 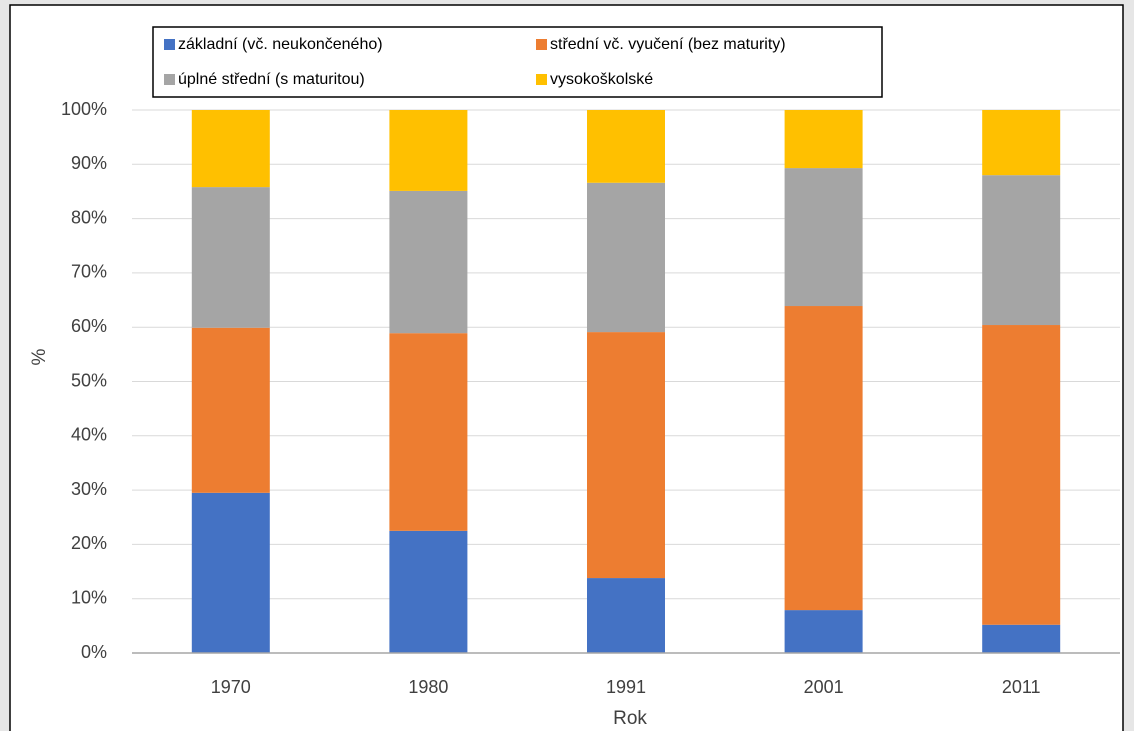 I want to click on y-tick-label: 40%, so click(x=89, y=435).